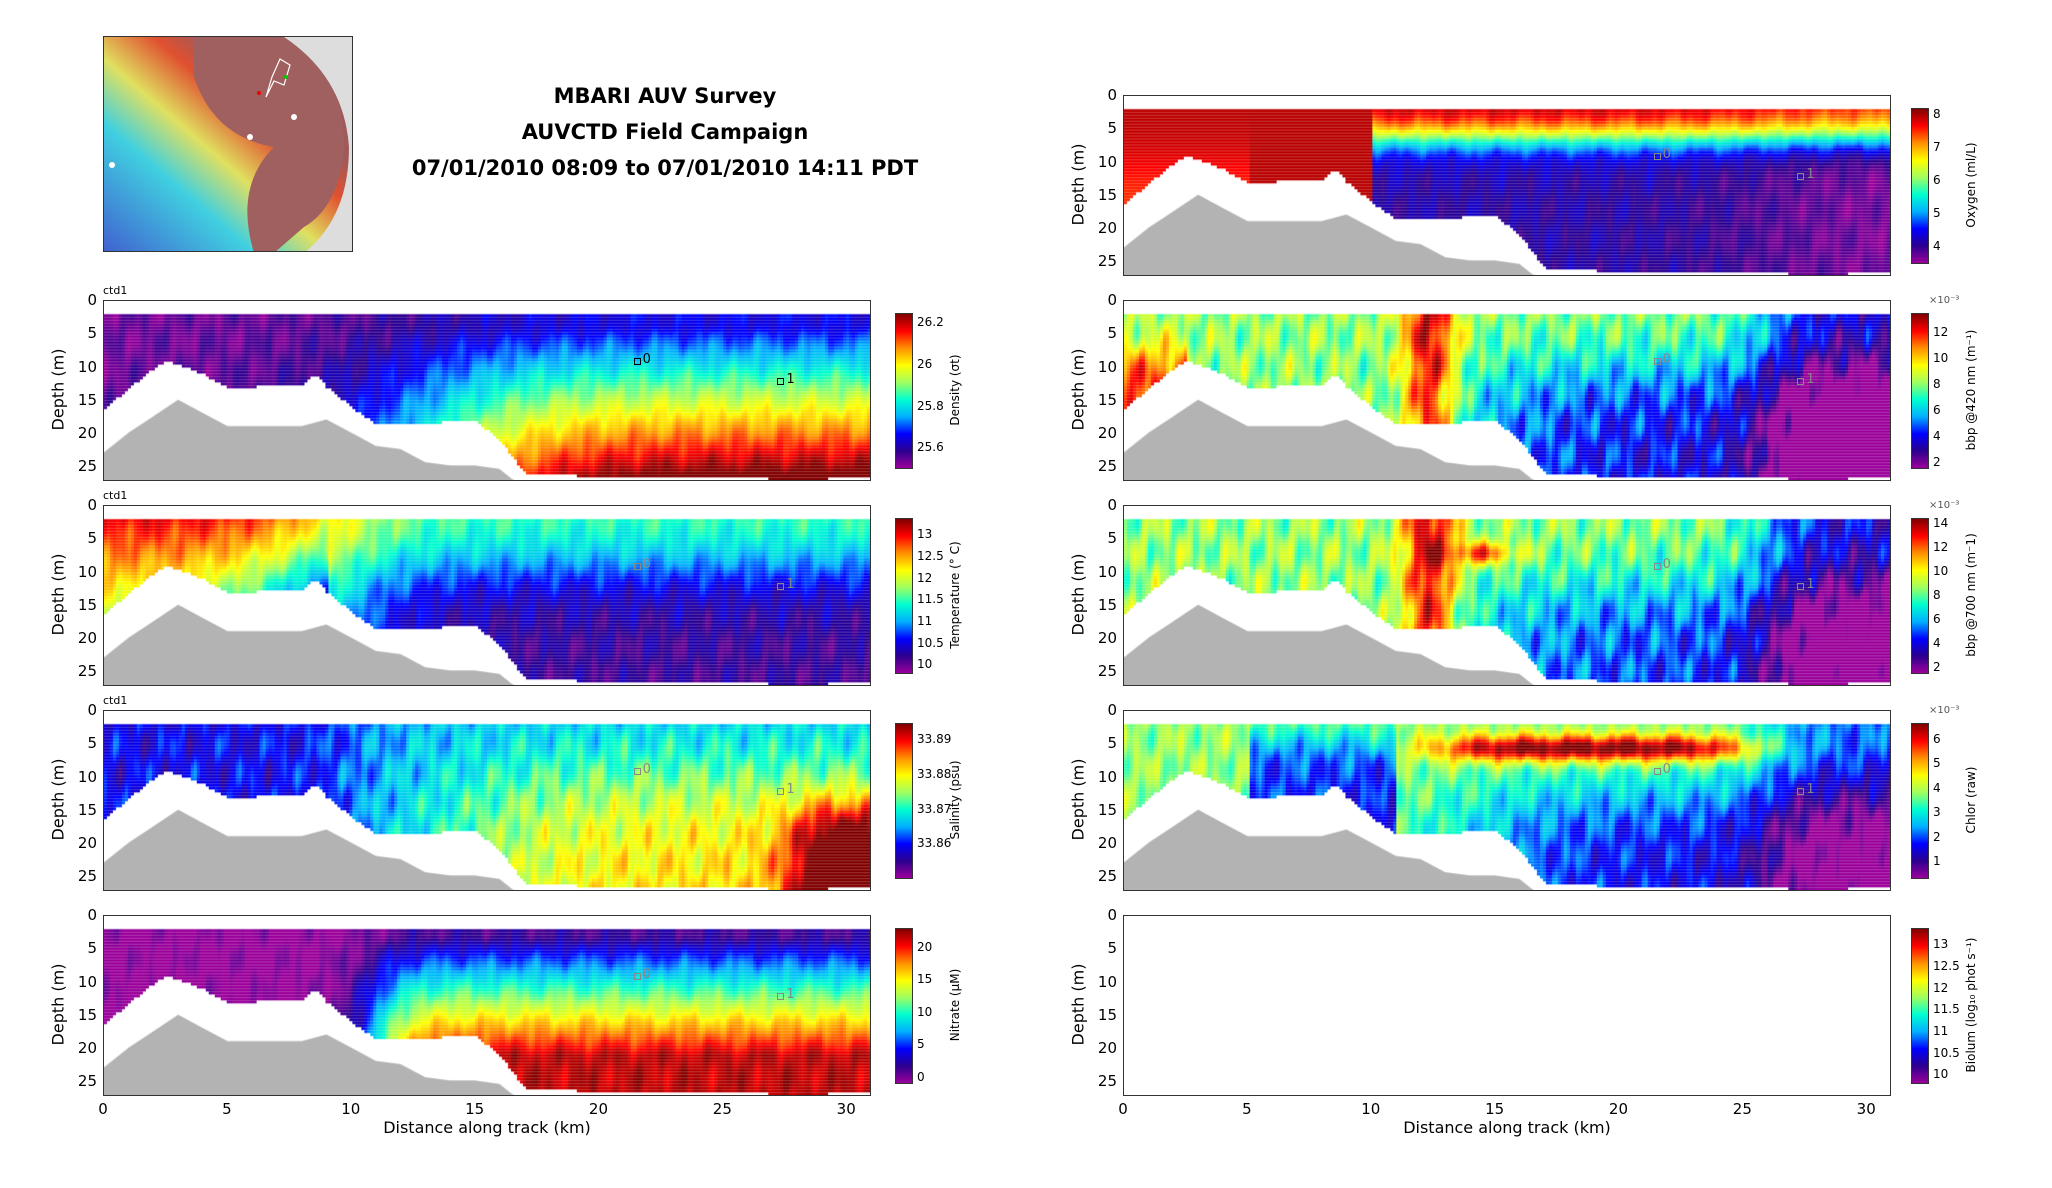 The image size is (2052, 1188). I want to click on x-tick-label: 15, so click(475, 1109).